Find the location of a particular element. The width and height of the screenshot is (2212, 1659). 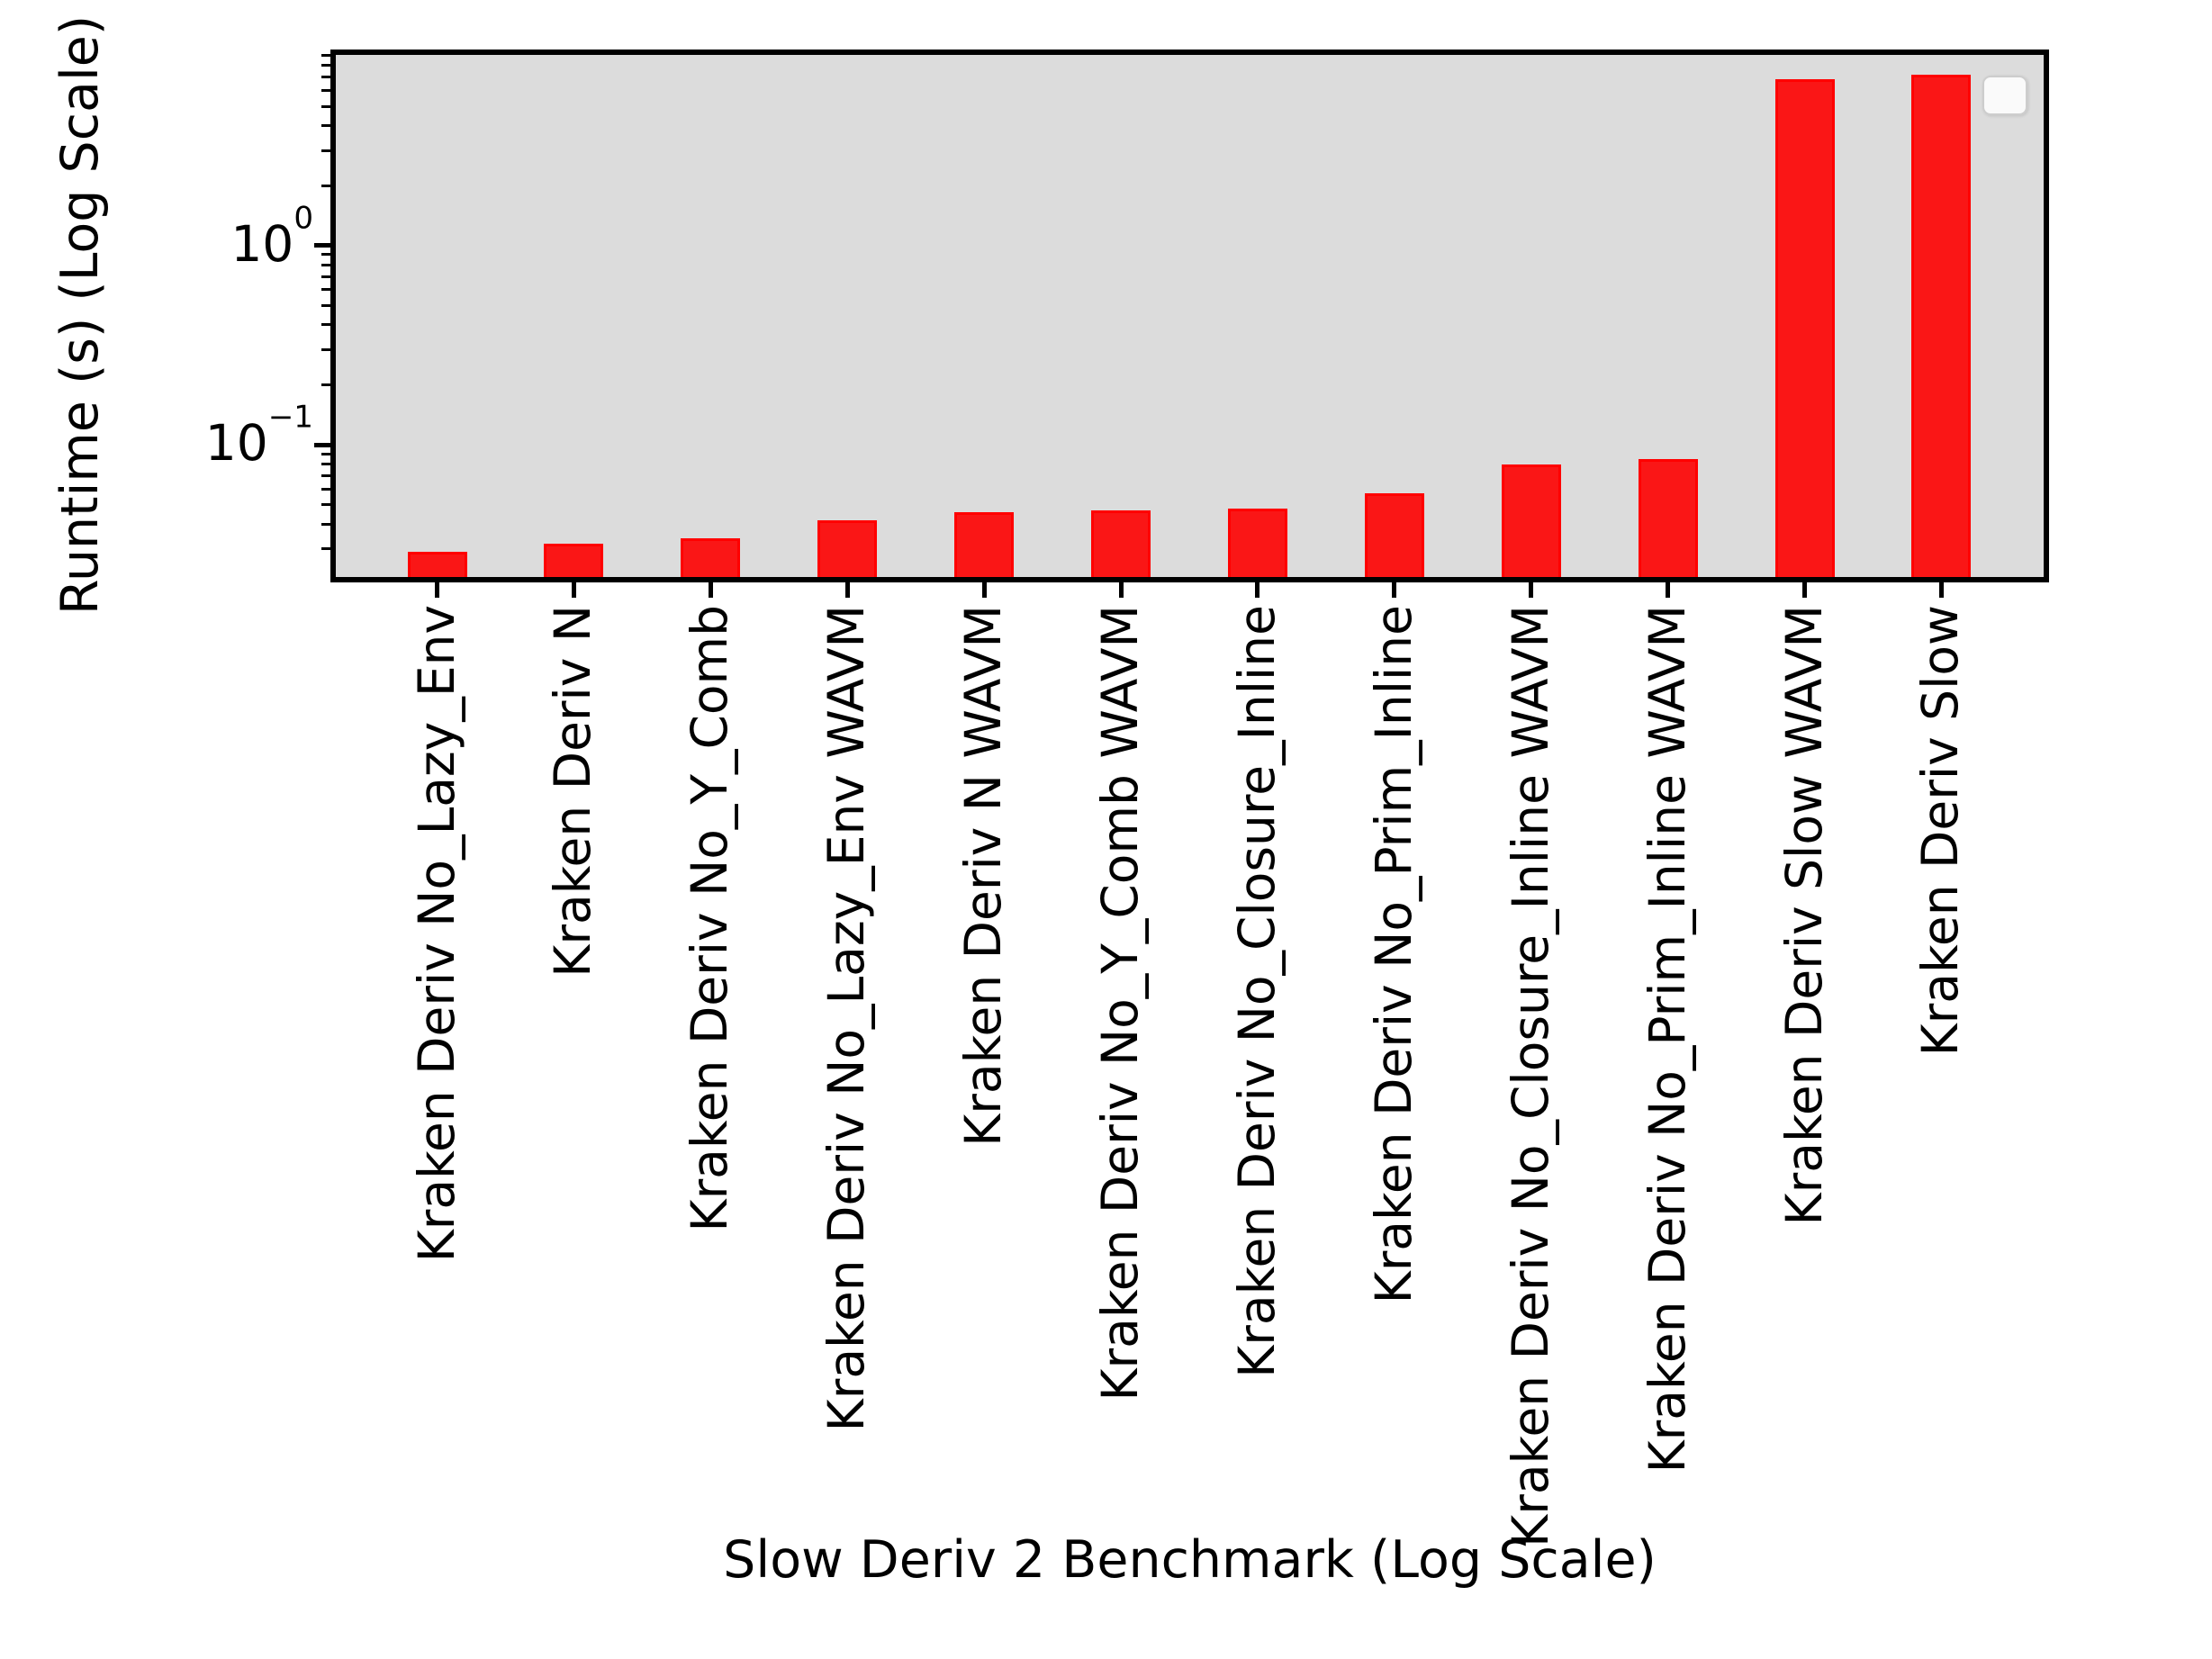

y-axis-label: Runtime (s) (Log Scale) is located at coordinates (80, 315).